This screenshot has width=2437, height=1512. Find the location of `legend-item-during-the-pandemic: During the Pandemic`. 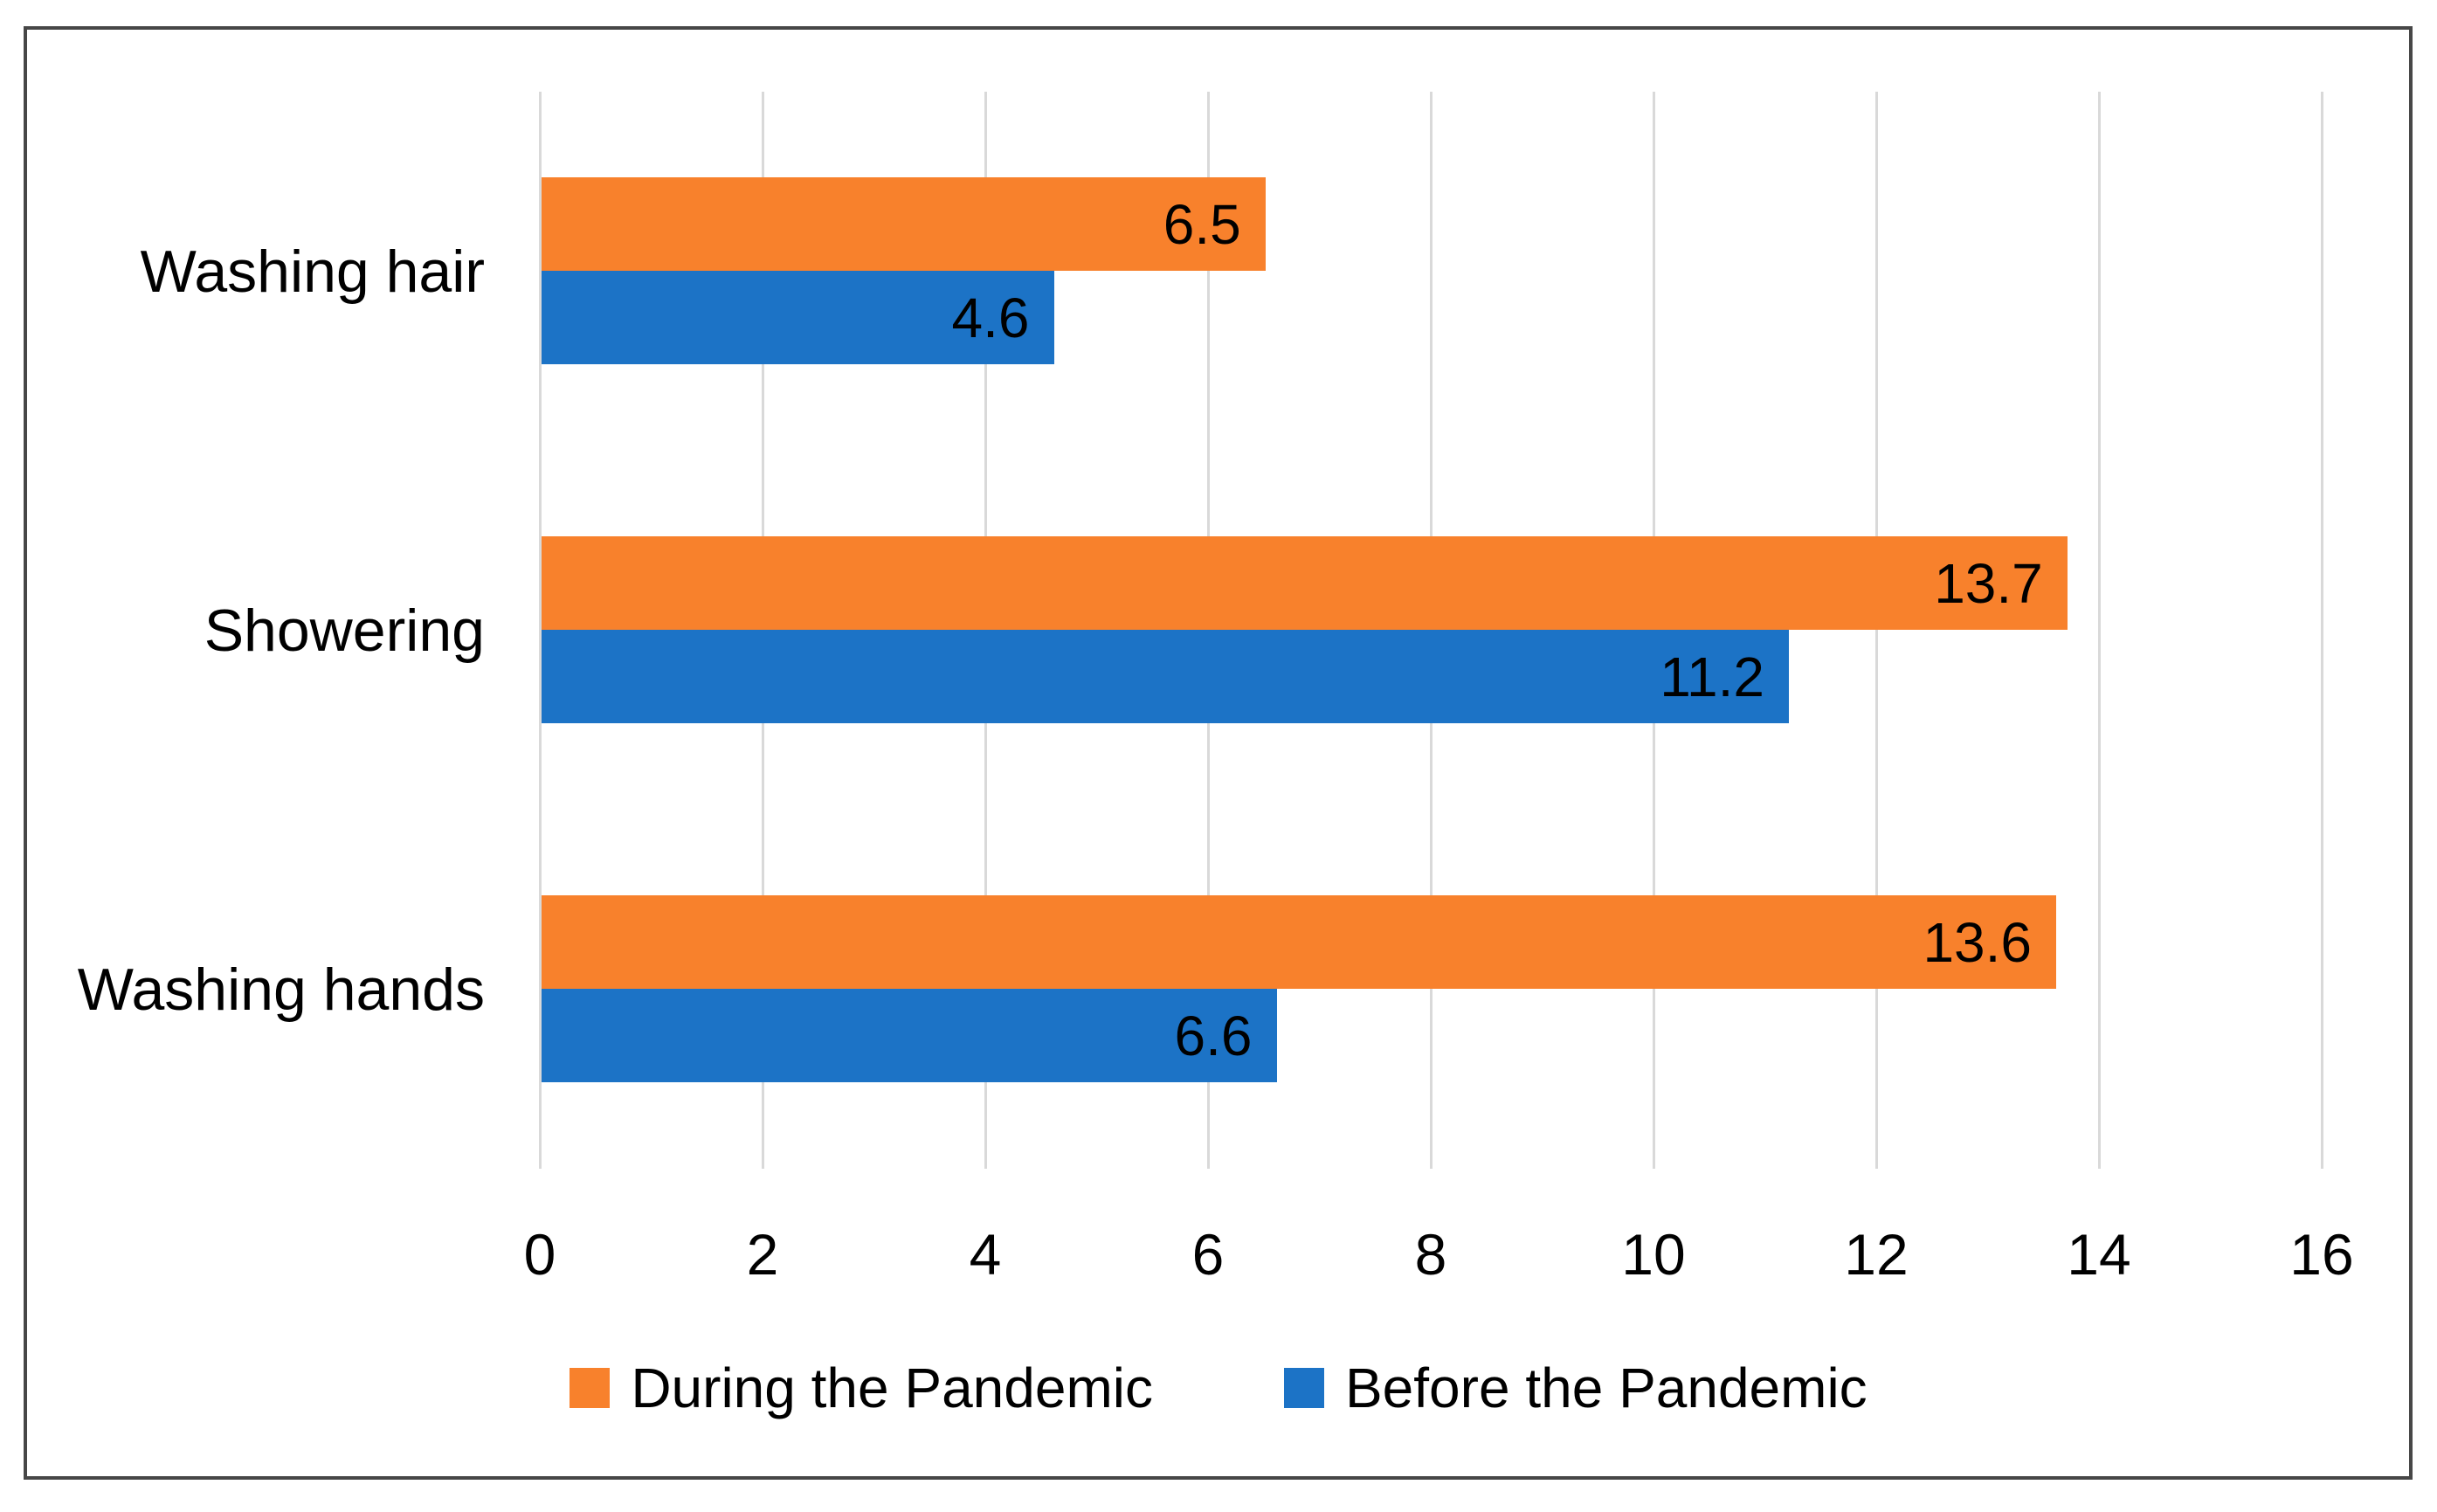

legend-item-during-the-pandemic: During the Pandemic is located at coordinates (861, 1388).